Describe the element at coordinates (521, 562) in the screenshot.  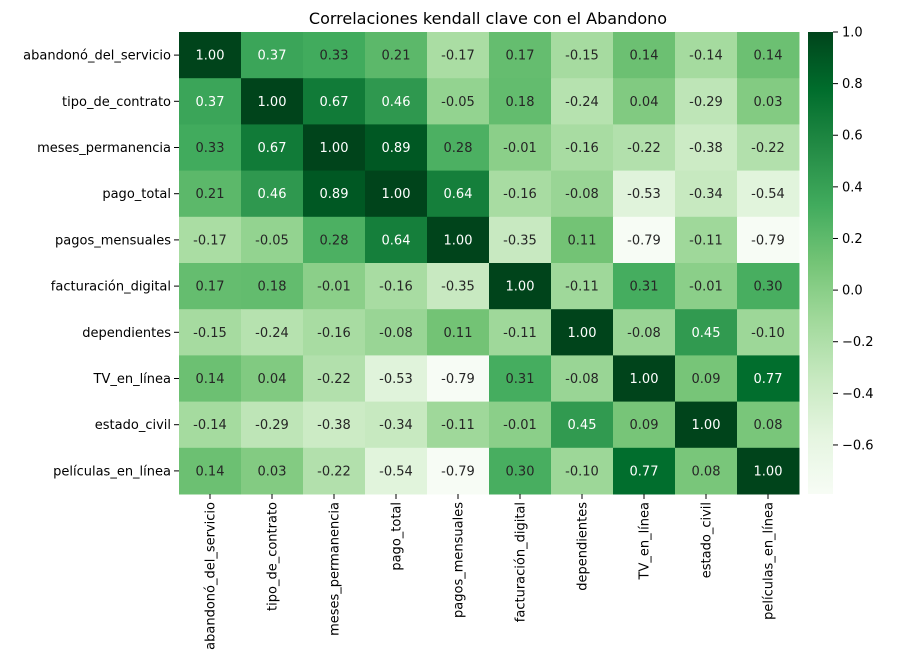
I see `x-tick-label: facturación_digital` at that location.